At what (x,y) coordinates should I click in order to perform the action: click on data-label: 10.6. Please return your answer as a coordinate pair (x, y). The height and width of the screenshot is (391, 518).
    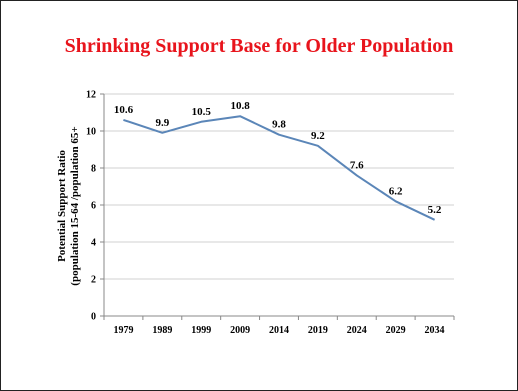
    Looking at the image, I should click on (124, 110).